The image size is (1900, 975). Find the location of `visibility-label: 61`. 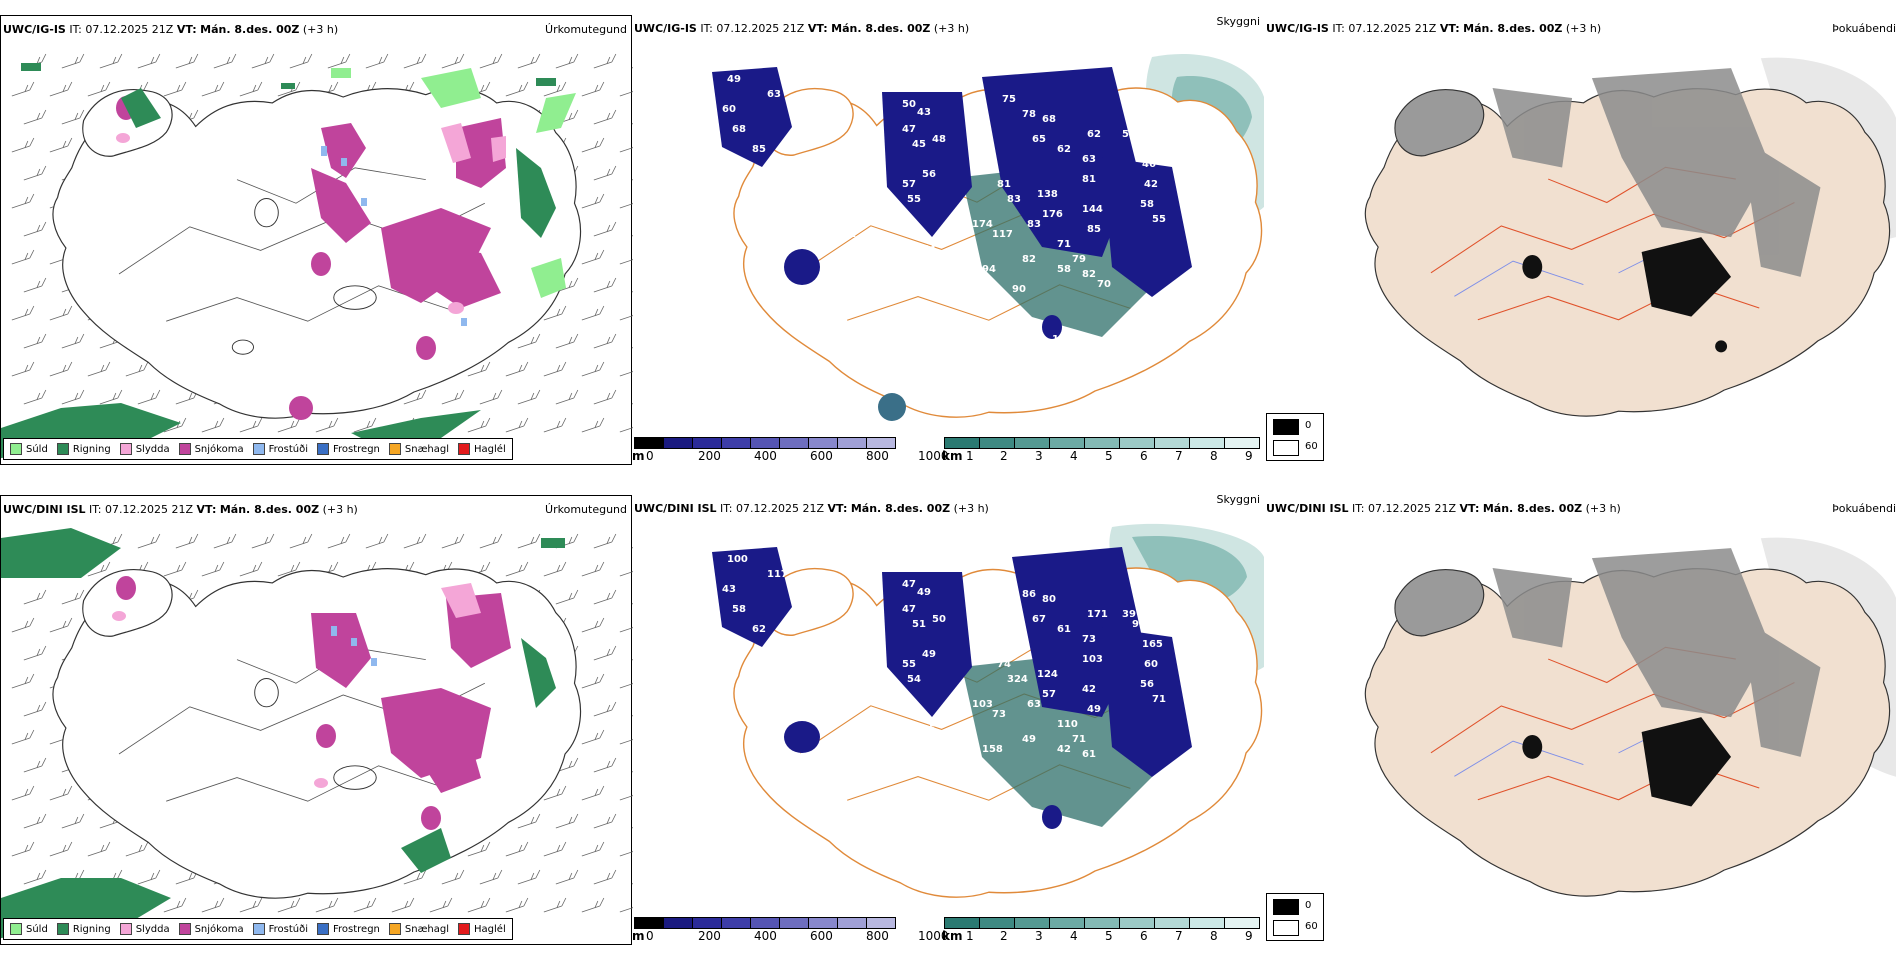

visibility-label: 61 is located at coordinates (1064, 629).